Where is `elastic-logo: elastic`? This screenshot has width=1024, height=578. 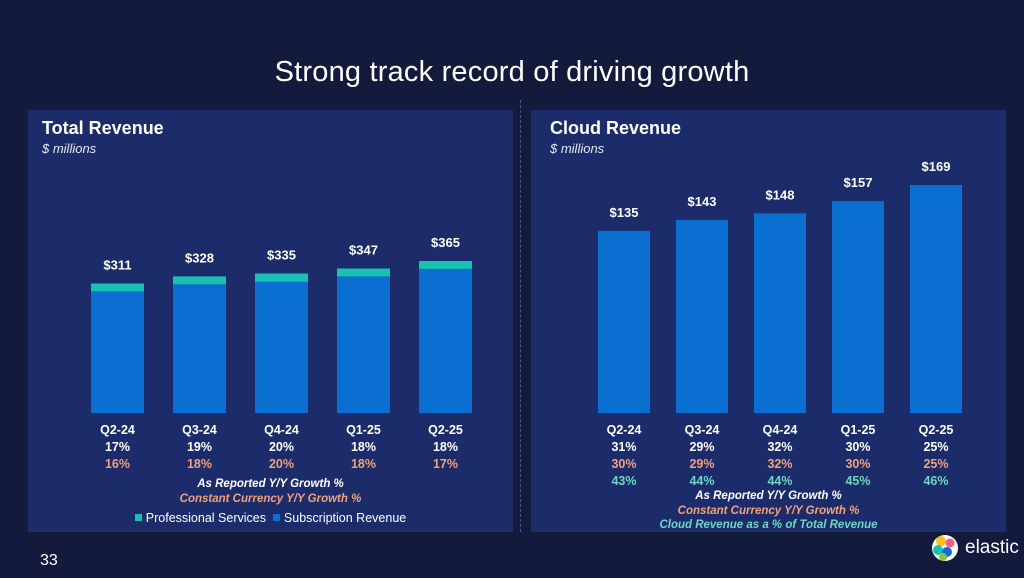 elastic-logo: elastic is located at coordinates (974, 548).